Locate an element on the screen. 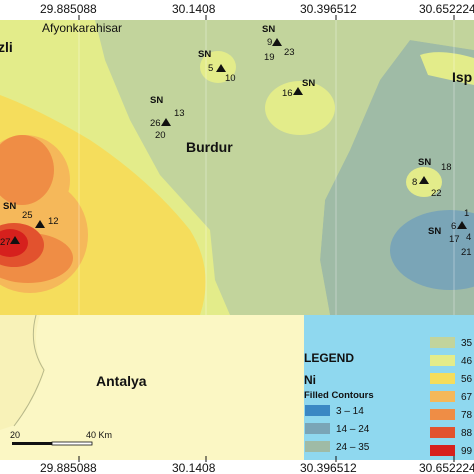 The width and height of the screenshot is (474, 474). coastline is located at coordinates (29, 370).